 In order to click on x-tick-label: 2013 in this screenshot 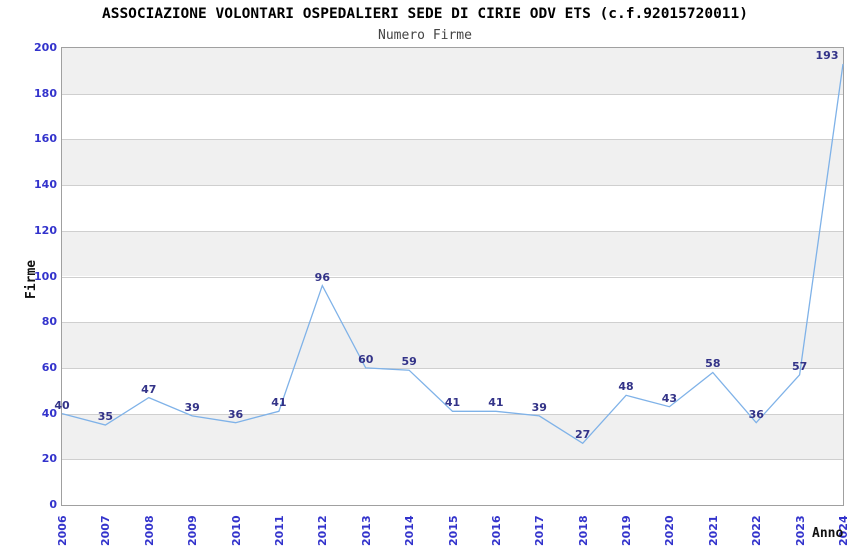, I will do `click(366, 530)`.